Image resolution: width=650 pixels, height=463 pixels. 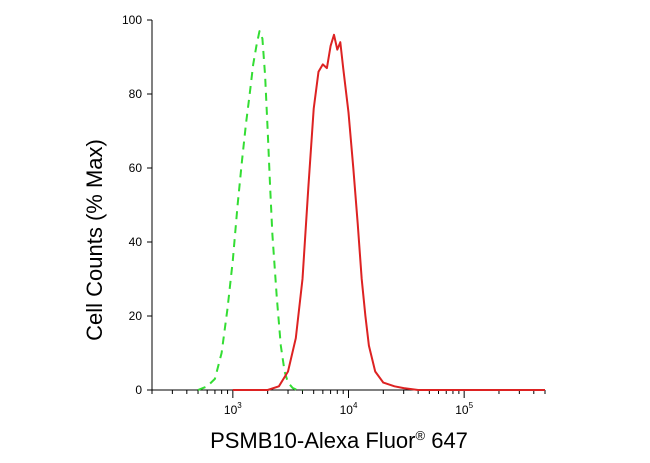 I want to click on y-tick-label: 60, so click(x=136, y=168).